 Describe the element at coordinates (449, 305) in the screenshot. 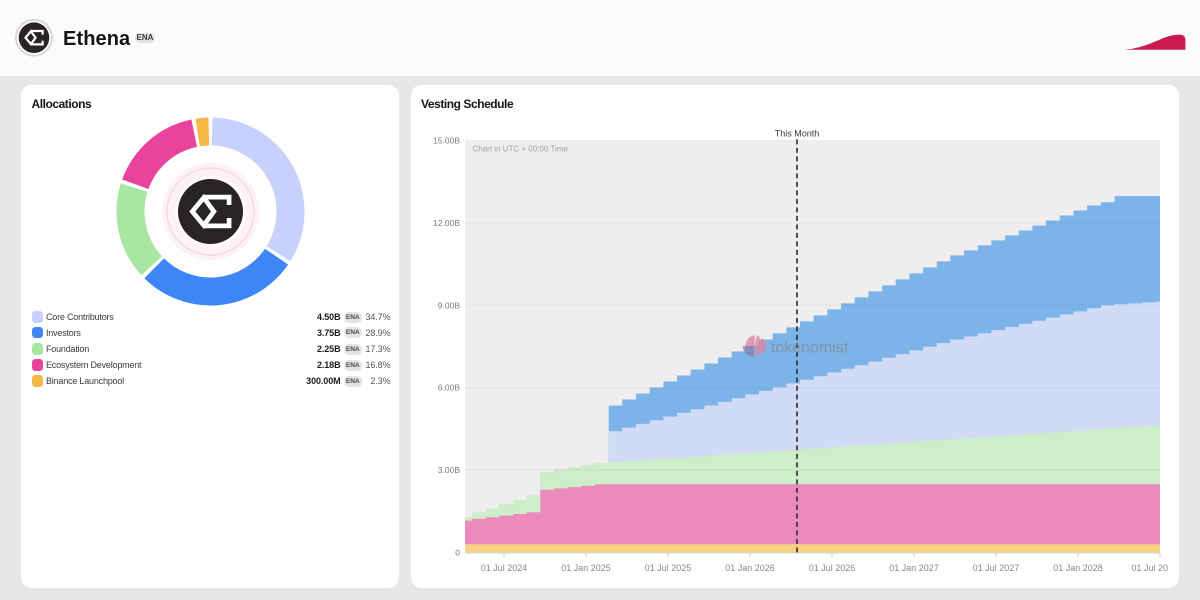

I see `svg-text: 9.00B` at that location.